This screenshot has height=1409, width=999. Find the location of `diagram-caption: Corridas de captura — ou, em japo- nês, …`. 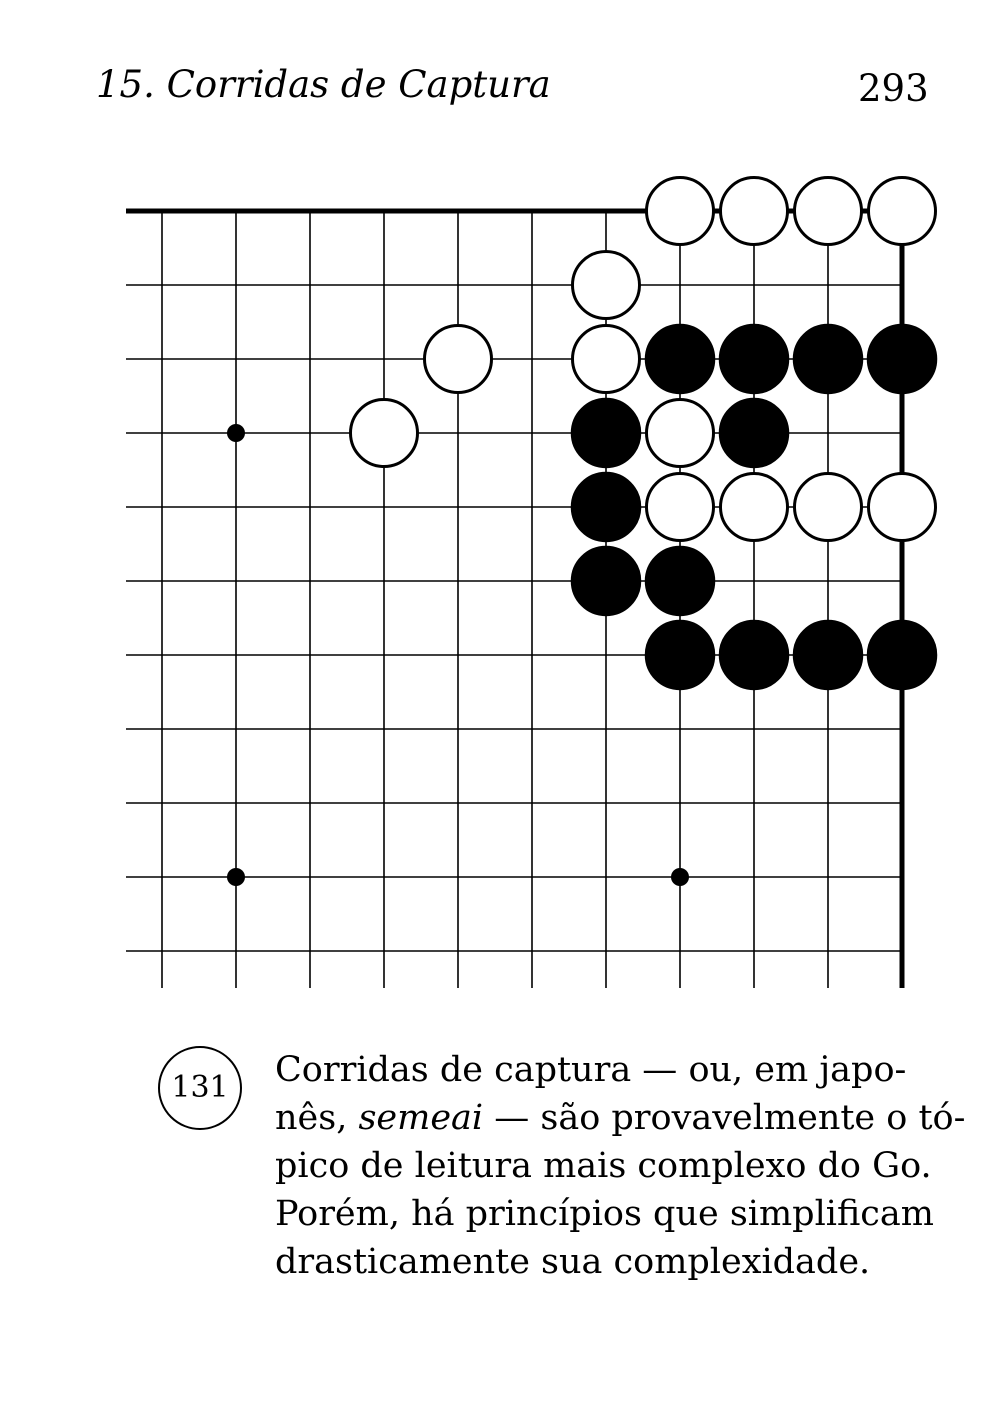

diagram-caption: Corridas de captura — ou, em japo- nês, … is located at coordinates (620, 1166).